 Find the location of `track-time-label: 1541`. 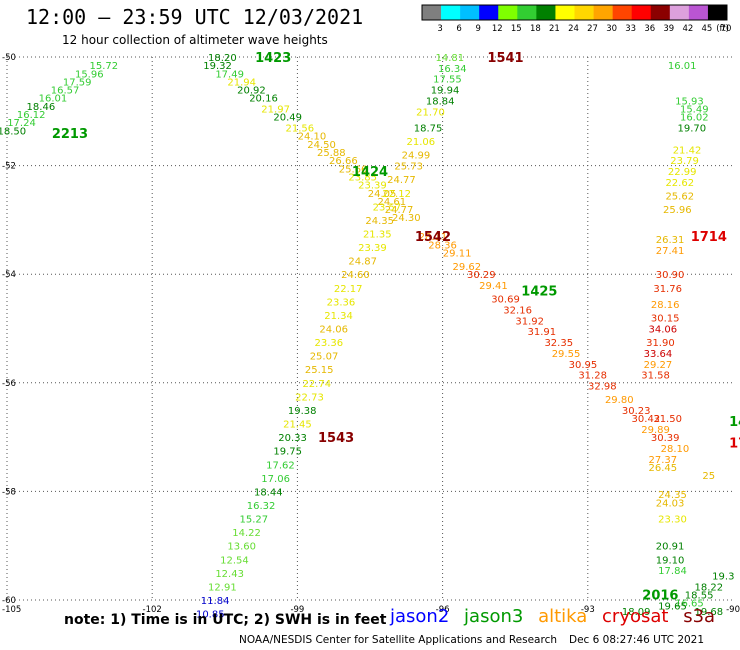

track-time-label: 1541 is located at coordinates (505, 58).